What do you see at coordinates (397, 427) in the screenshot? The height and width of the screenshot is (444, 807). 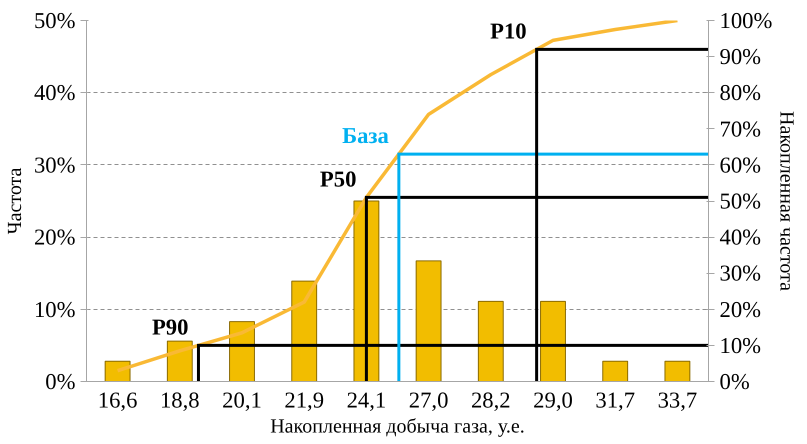 I see `x-axis-title: Накопленная добыча газа, у.е.` at bounding box center [397, 427].